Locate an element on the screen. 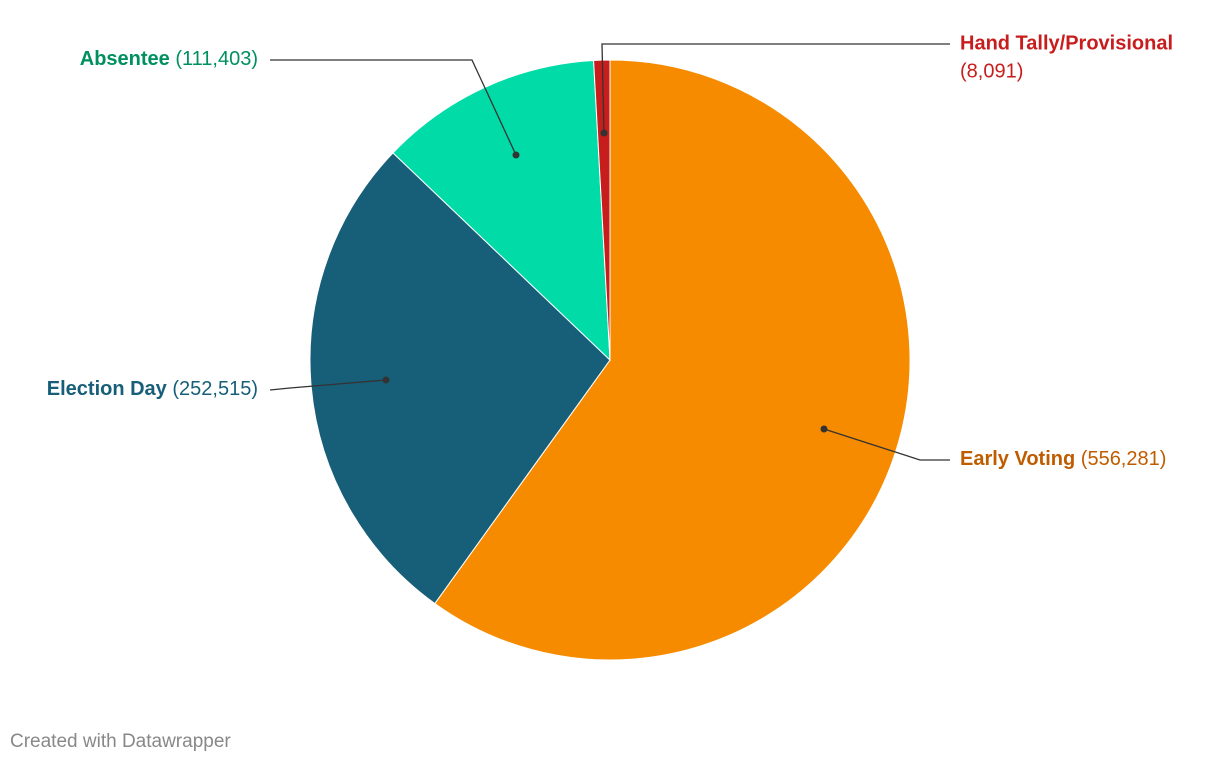  credit: Created with Datawrapper is located at coordinates (120, 741).